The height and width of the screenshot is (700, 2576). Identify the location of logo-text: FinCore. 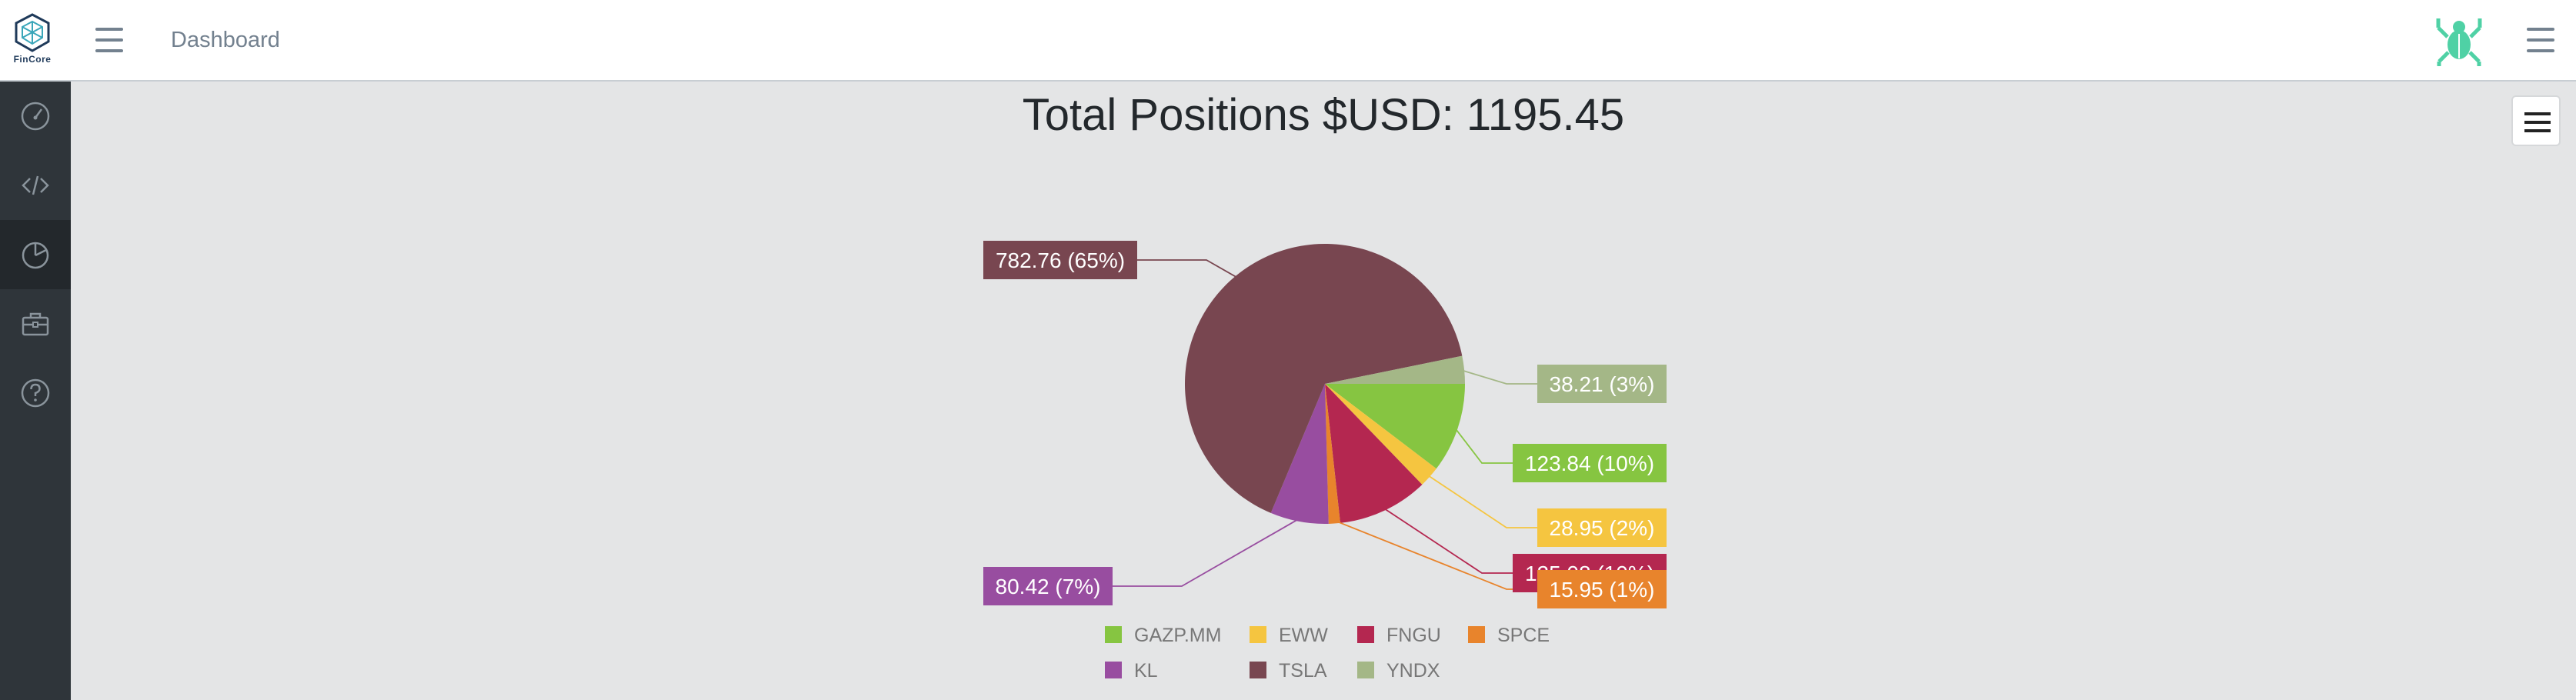
(32, 60).